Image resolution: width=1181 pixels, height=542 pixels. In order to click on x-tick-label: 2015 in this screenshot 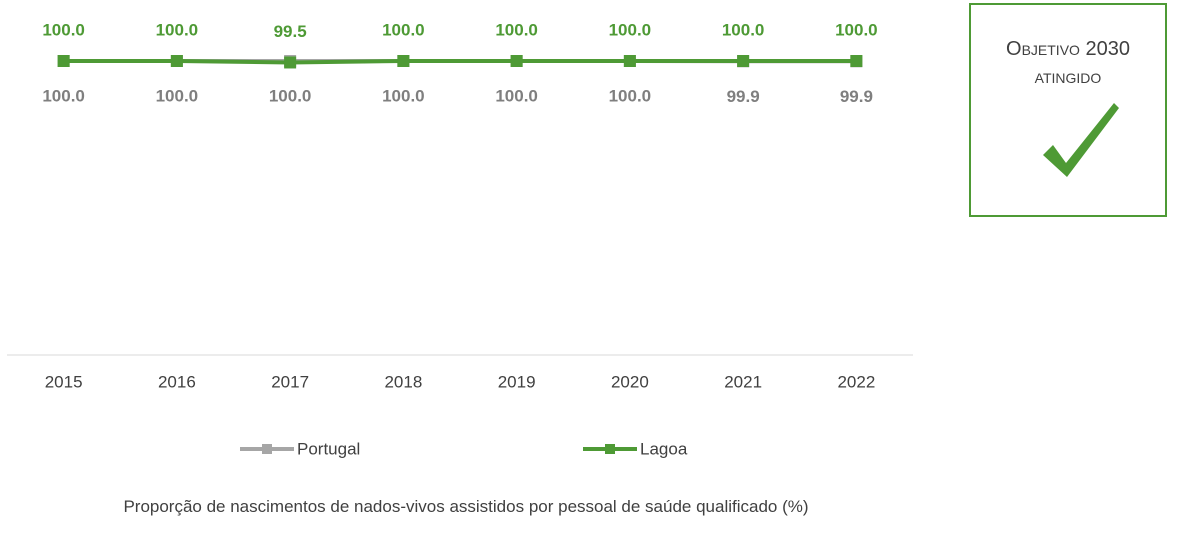, I will do `click(64, 381)`.